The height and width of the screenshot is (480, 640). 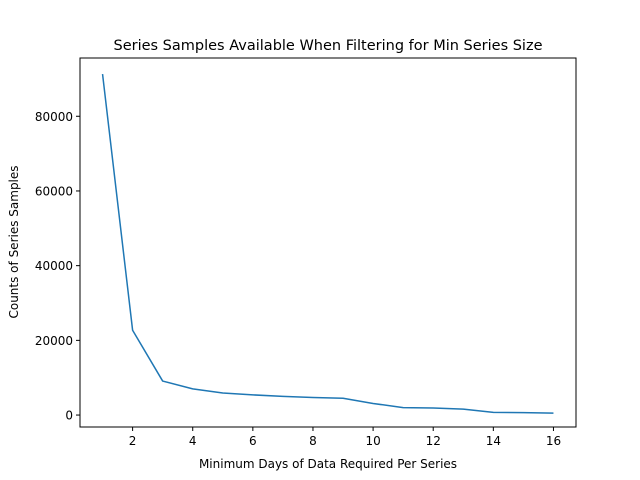 I want to click on x-tick-label: 16, so click(x=553, y=441).